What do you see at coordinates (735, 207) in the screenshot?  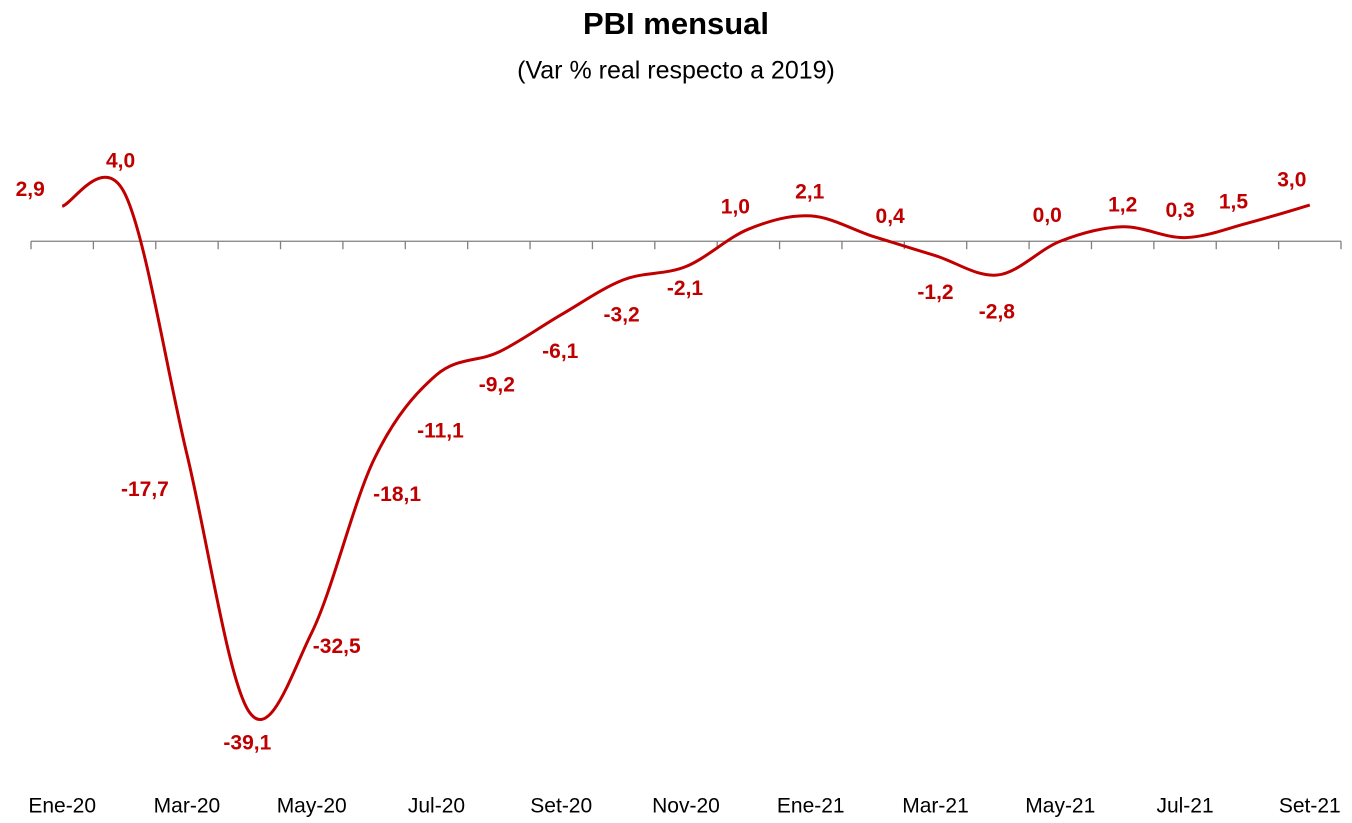 I see `data-label: 1,0` at bounding box center [735, 207].